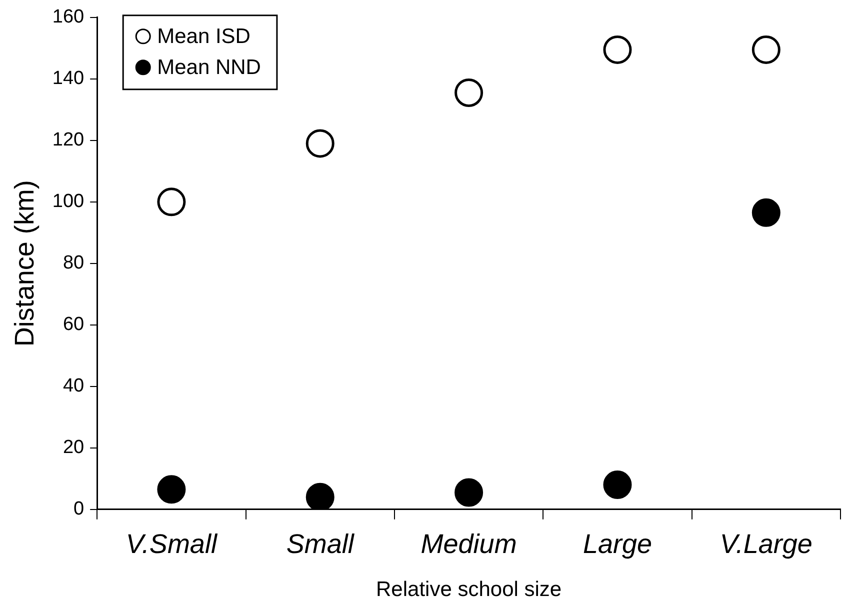 This screenshot has height=611, width=856. Describe the element at coordinates (617, 544) in the screenshot. I see `x-tick-label: Large` at that location.